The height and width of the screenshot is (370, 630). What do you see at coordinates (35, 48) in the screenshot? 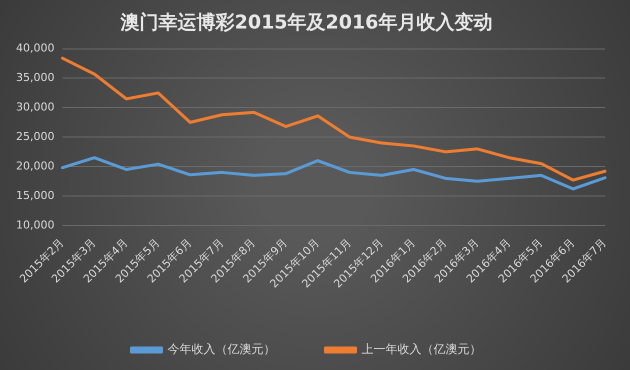
I see `y-tick-label: 40,000` at bounding box center [35, 48].